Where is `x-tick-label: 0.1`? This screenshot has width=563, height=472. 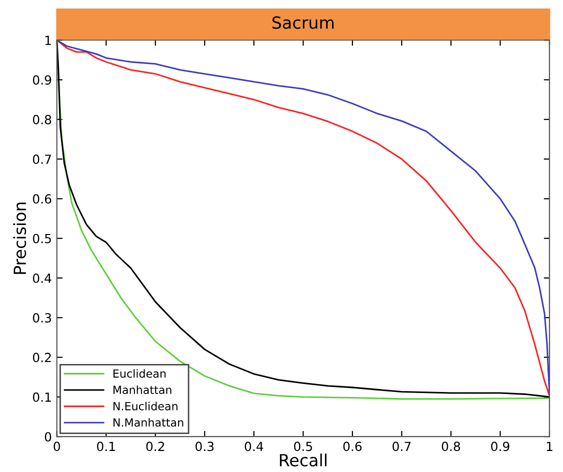 x-tick-label: 0.1 is located at coordinates (106, 447).